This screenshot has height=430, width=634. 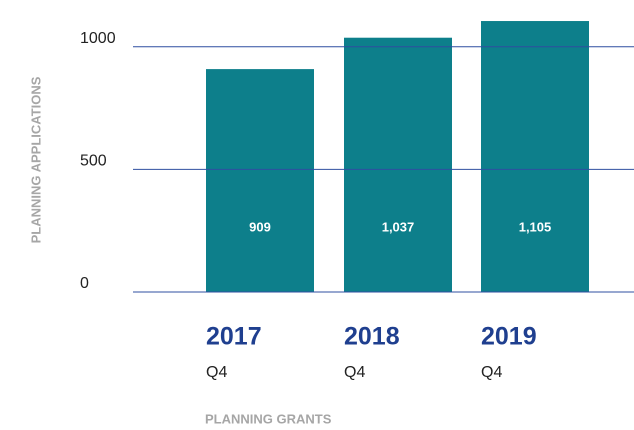 I want to click on value-label: 1,037, so click(x=398, y=226).